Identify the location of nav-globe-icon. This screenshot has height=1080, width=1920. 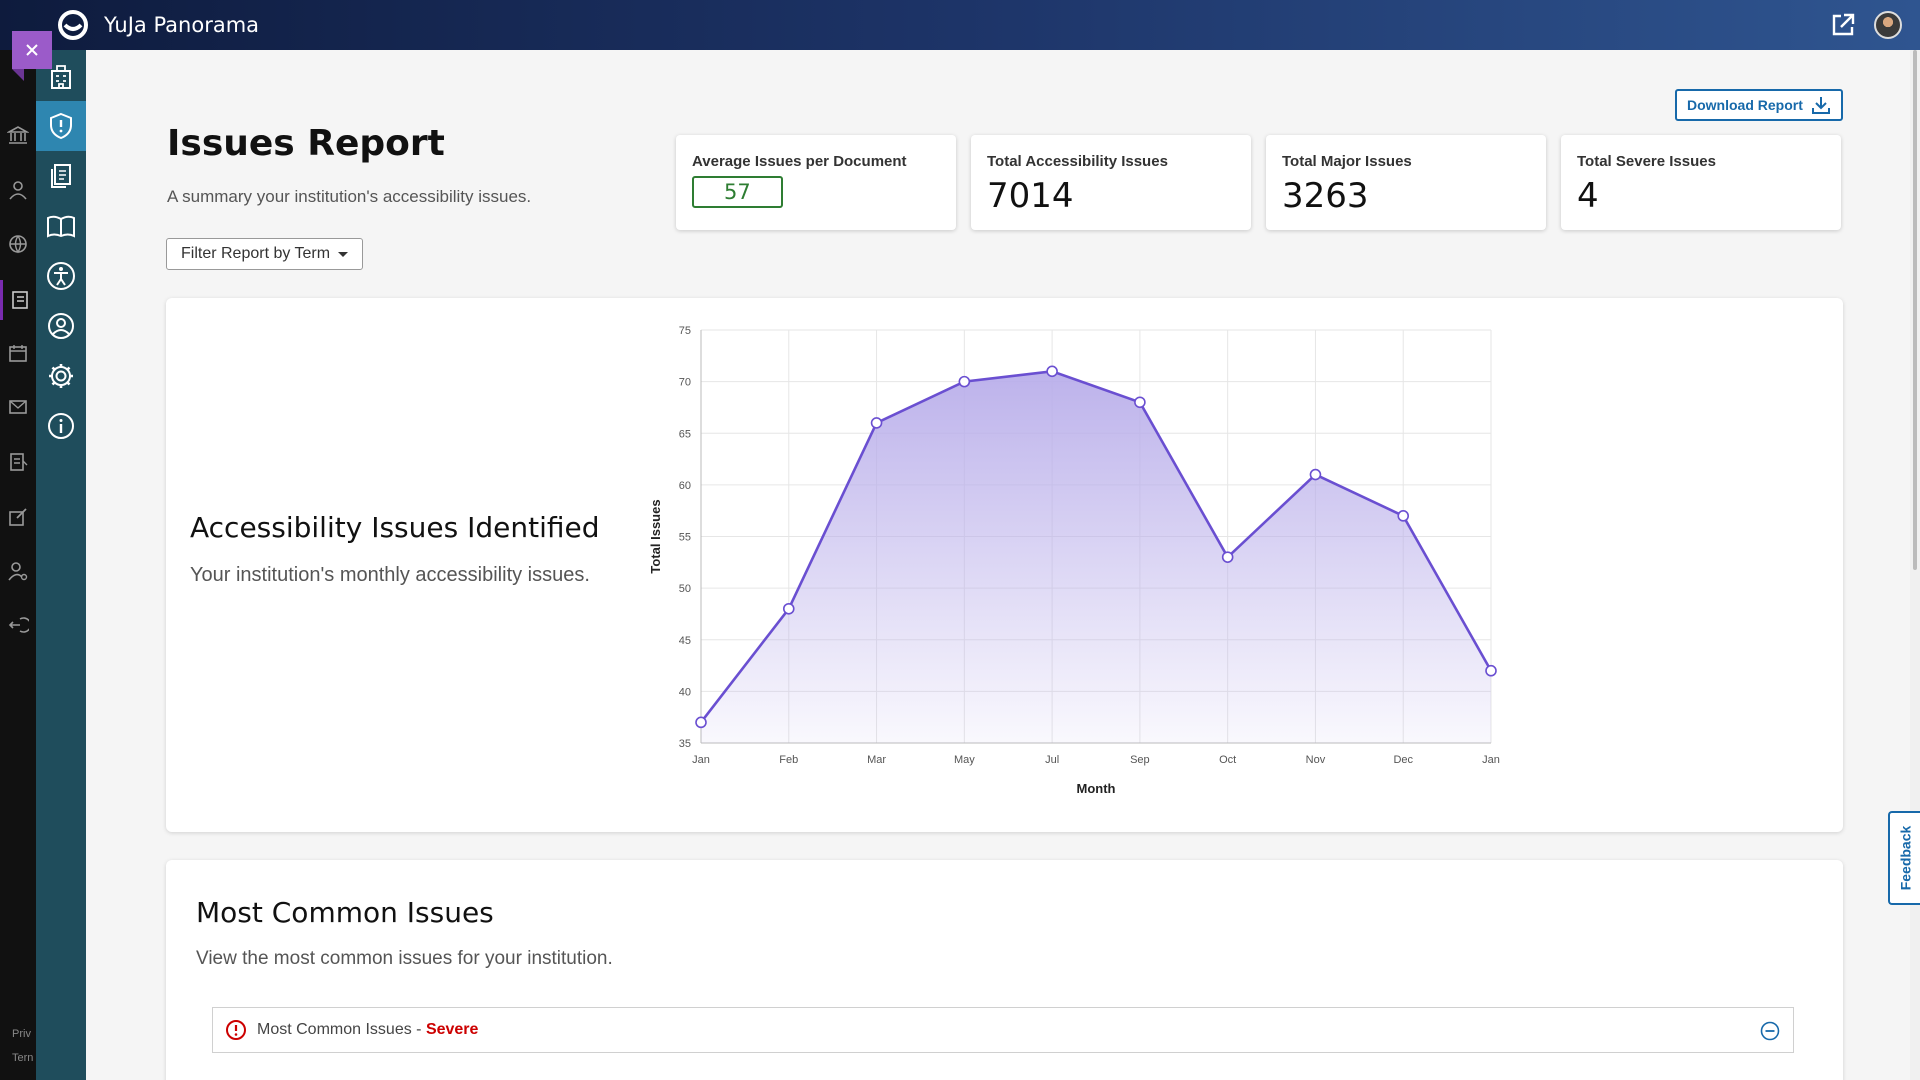
(18, 244).